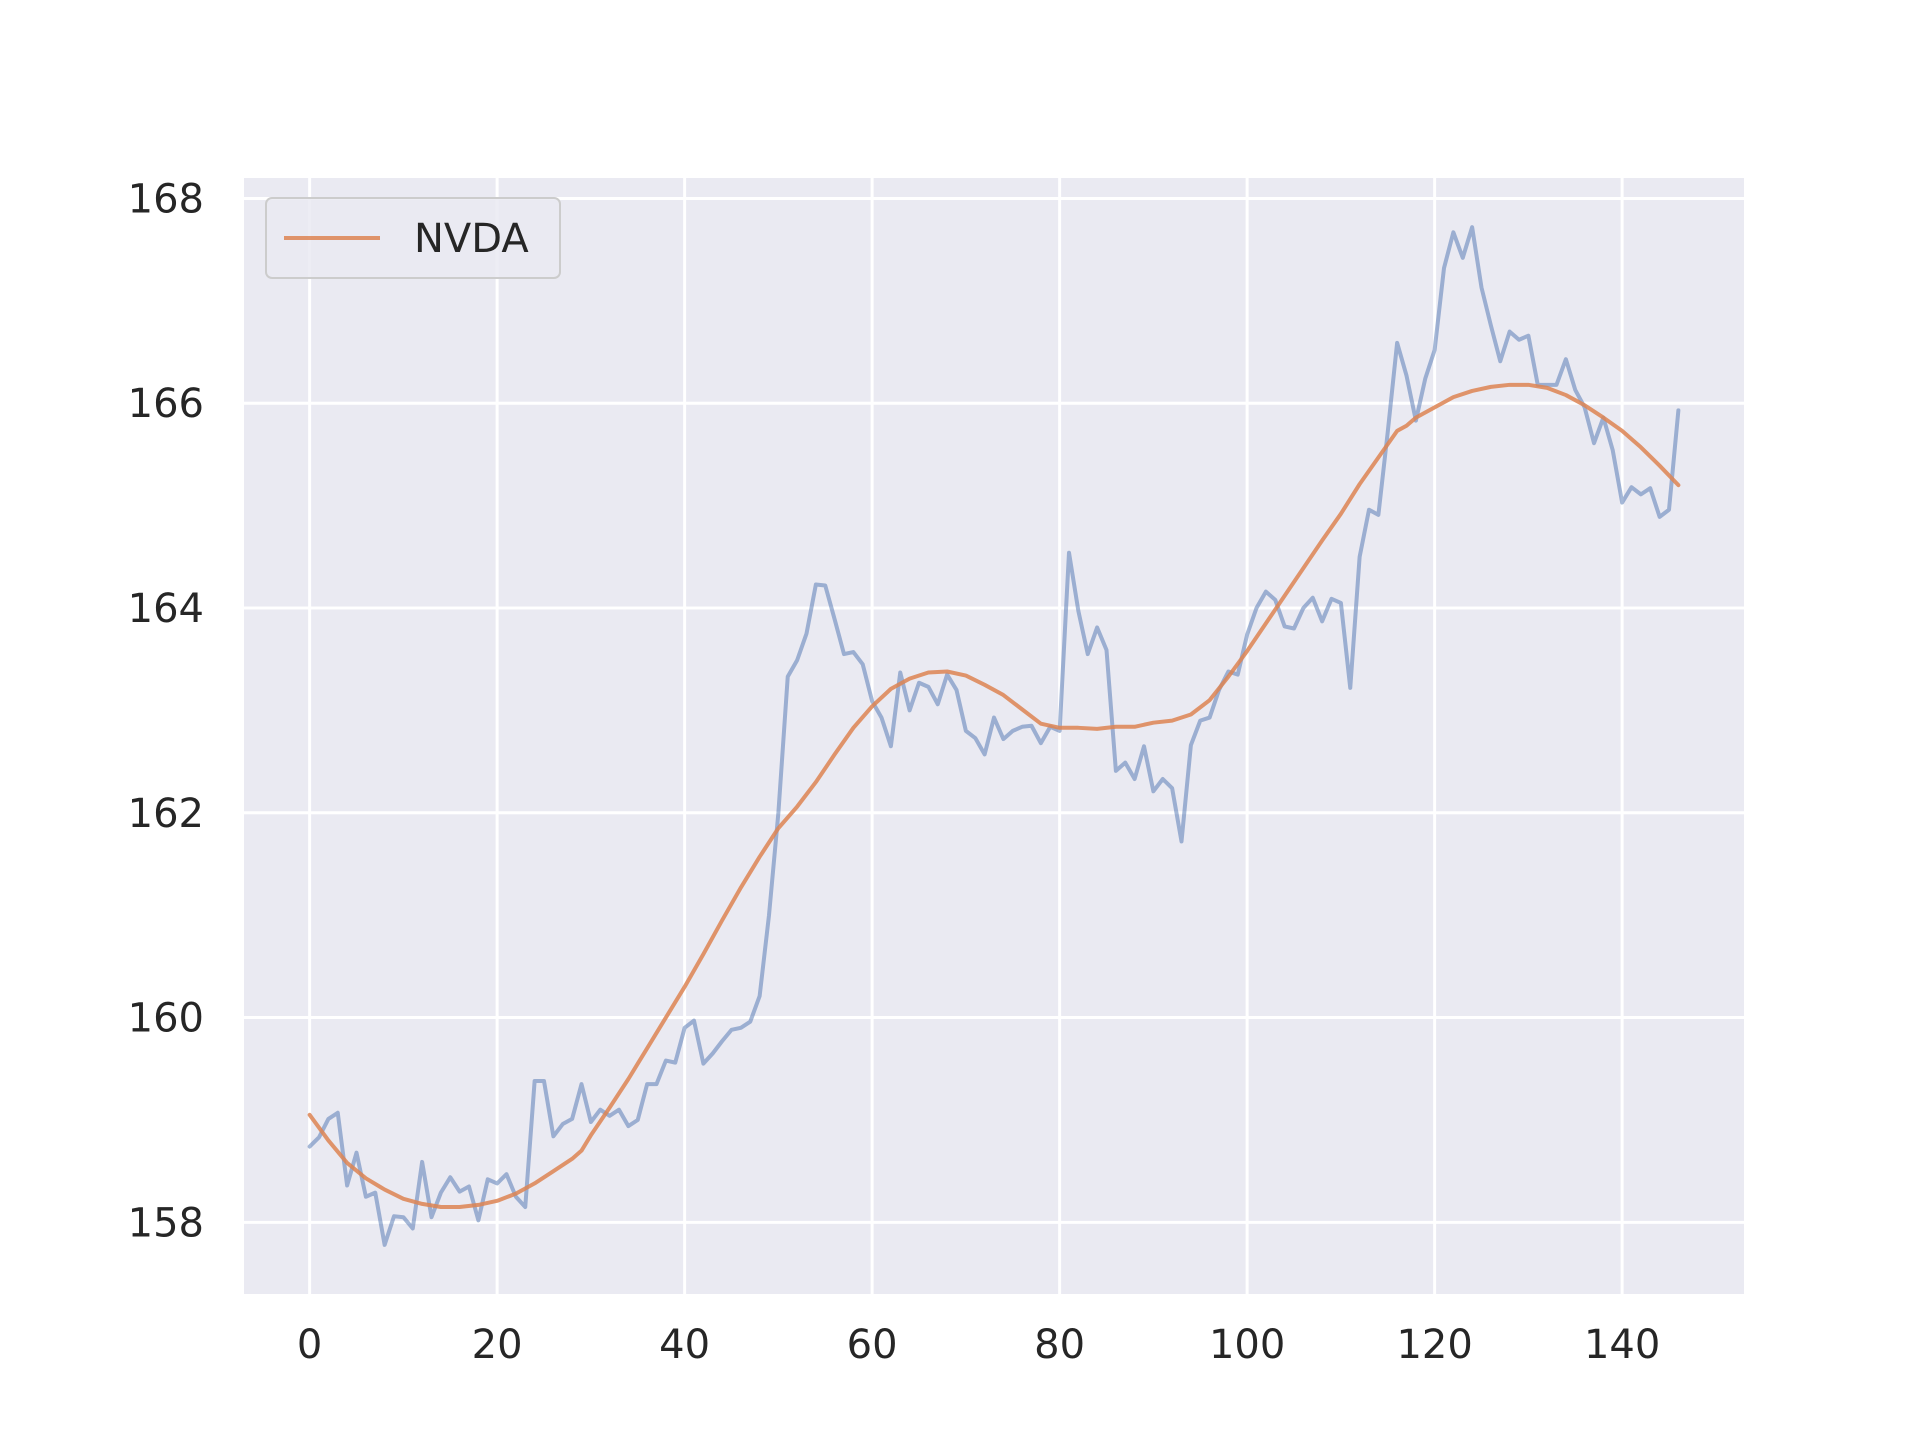  Describe the element at coordinates (166, 609) in the screenshot. I see `y-tick-label: 164` at that location.